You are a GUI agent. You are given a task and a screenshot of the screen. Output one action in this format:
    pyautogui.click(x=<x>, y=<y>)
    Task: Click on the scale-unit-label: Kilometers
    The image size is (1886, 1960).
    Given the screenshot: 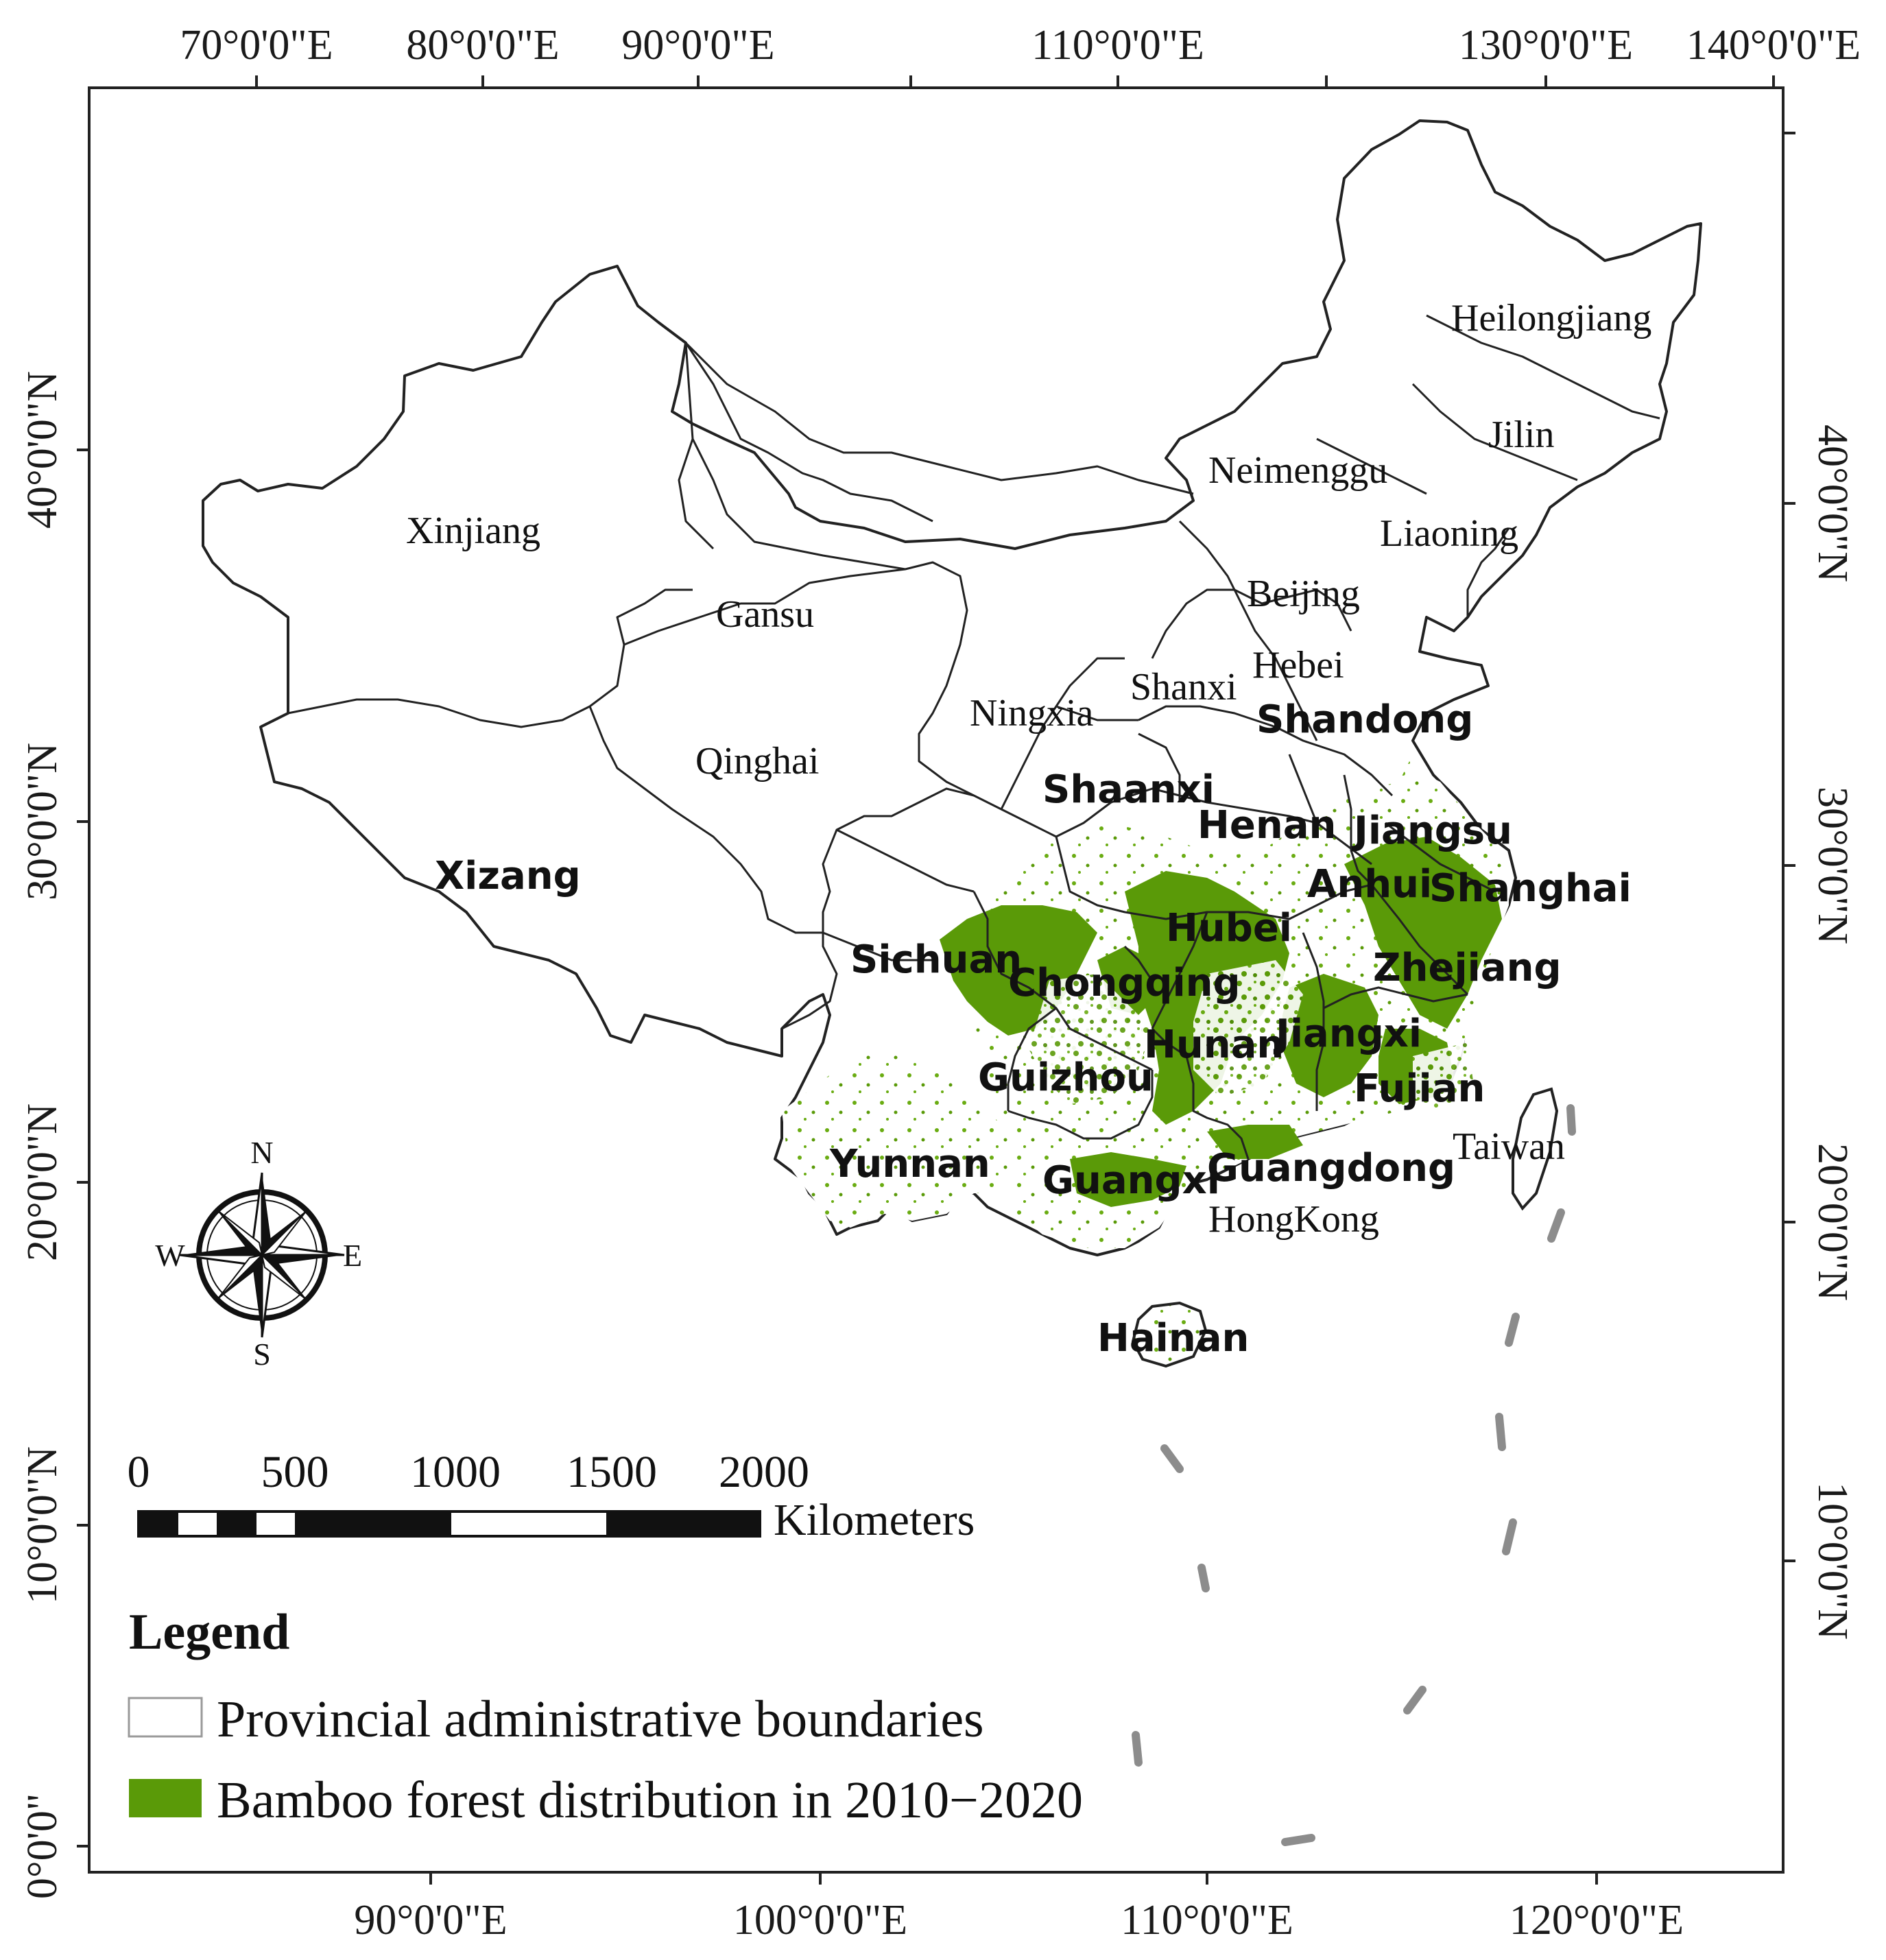 What is the action you would take?
    pyautogui.click(x=874, y=1520)
    